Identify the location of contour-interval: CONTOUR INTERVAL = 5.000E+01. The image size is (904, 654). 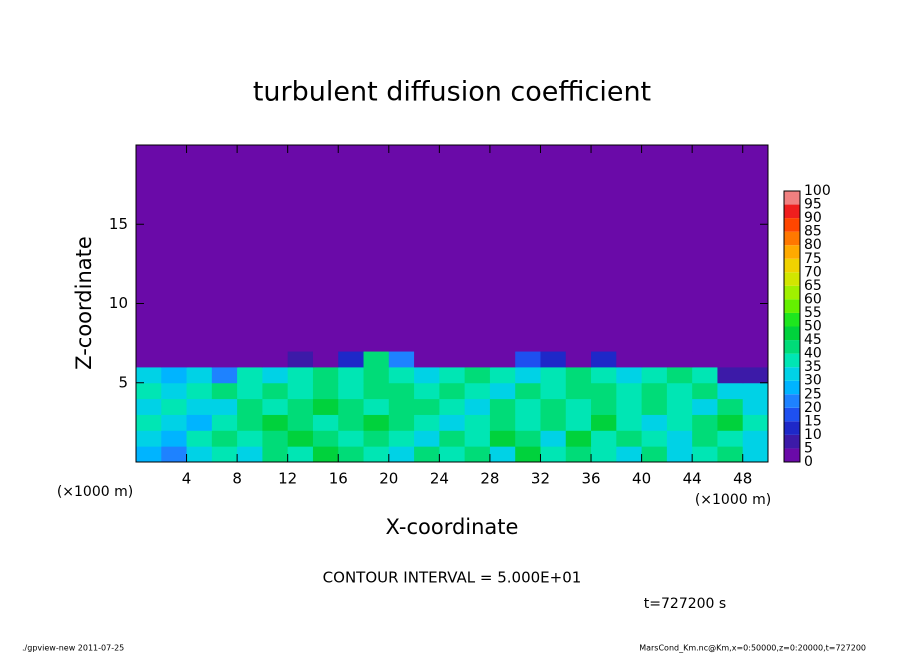
(452, 578).